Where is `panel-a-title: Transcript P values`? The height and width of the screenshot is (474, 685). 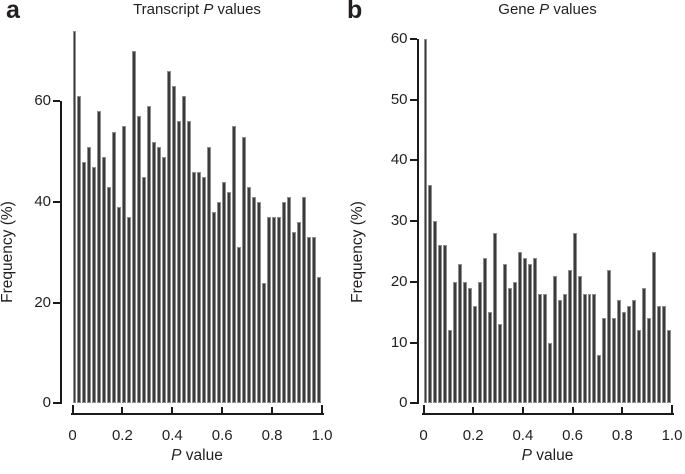 panel-a-title: Transcript P values is located at coordinates (197, 9).